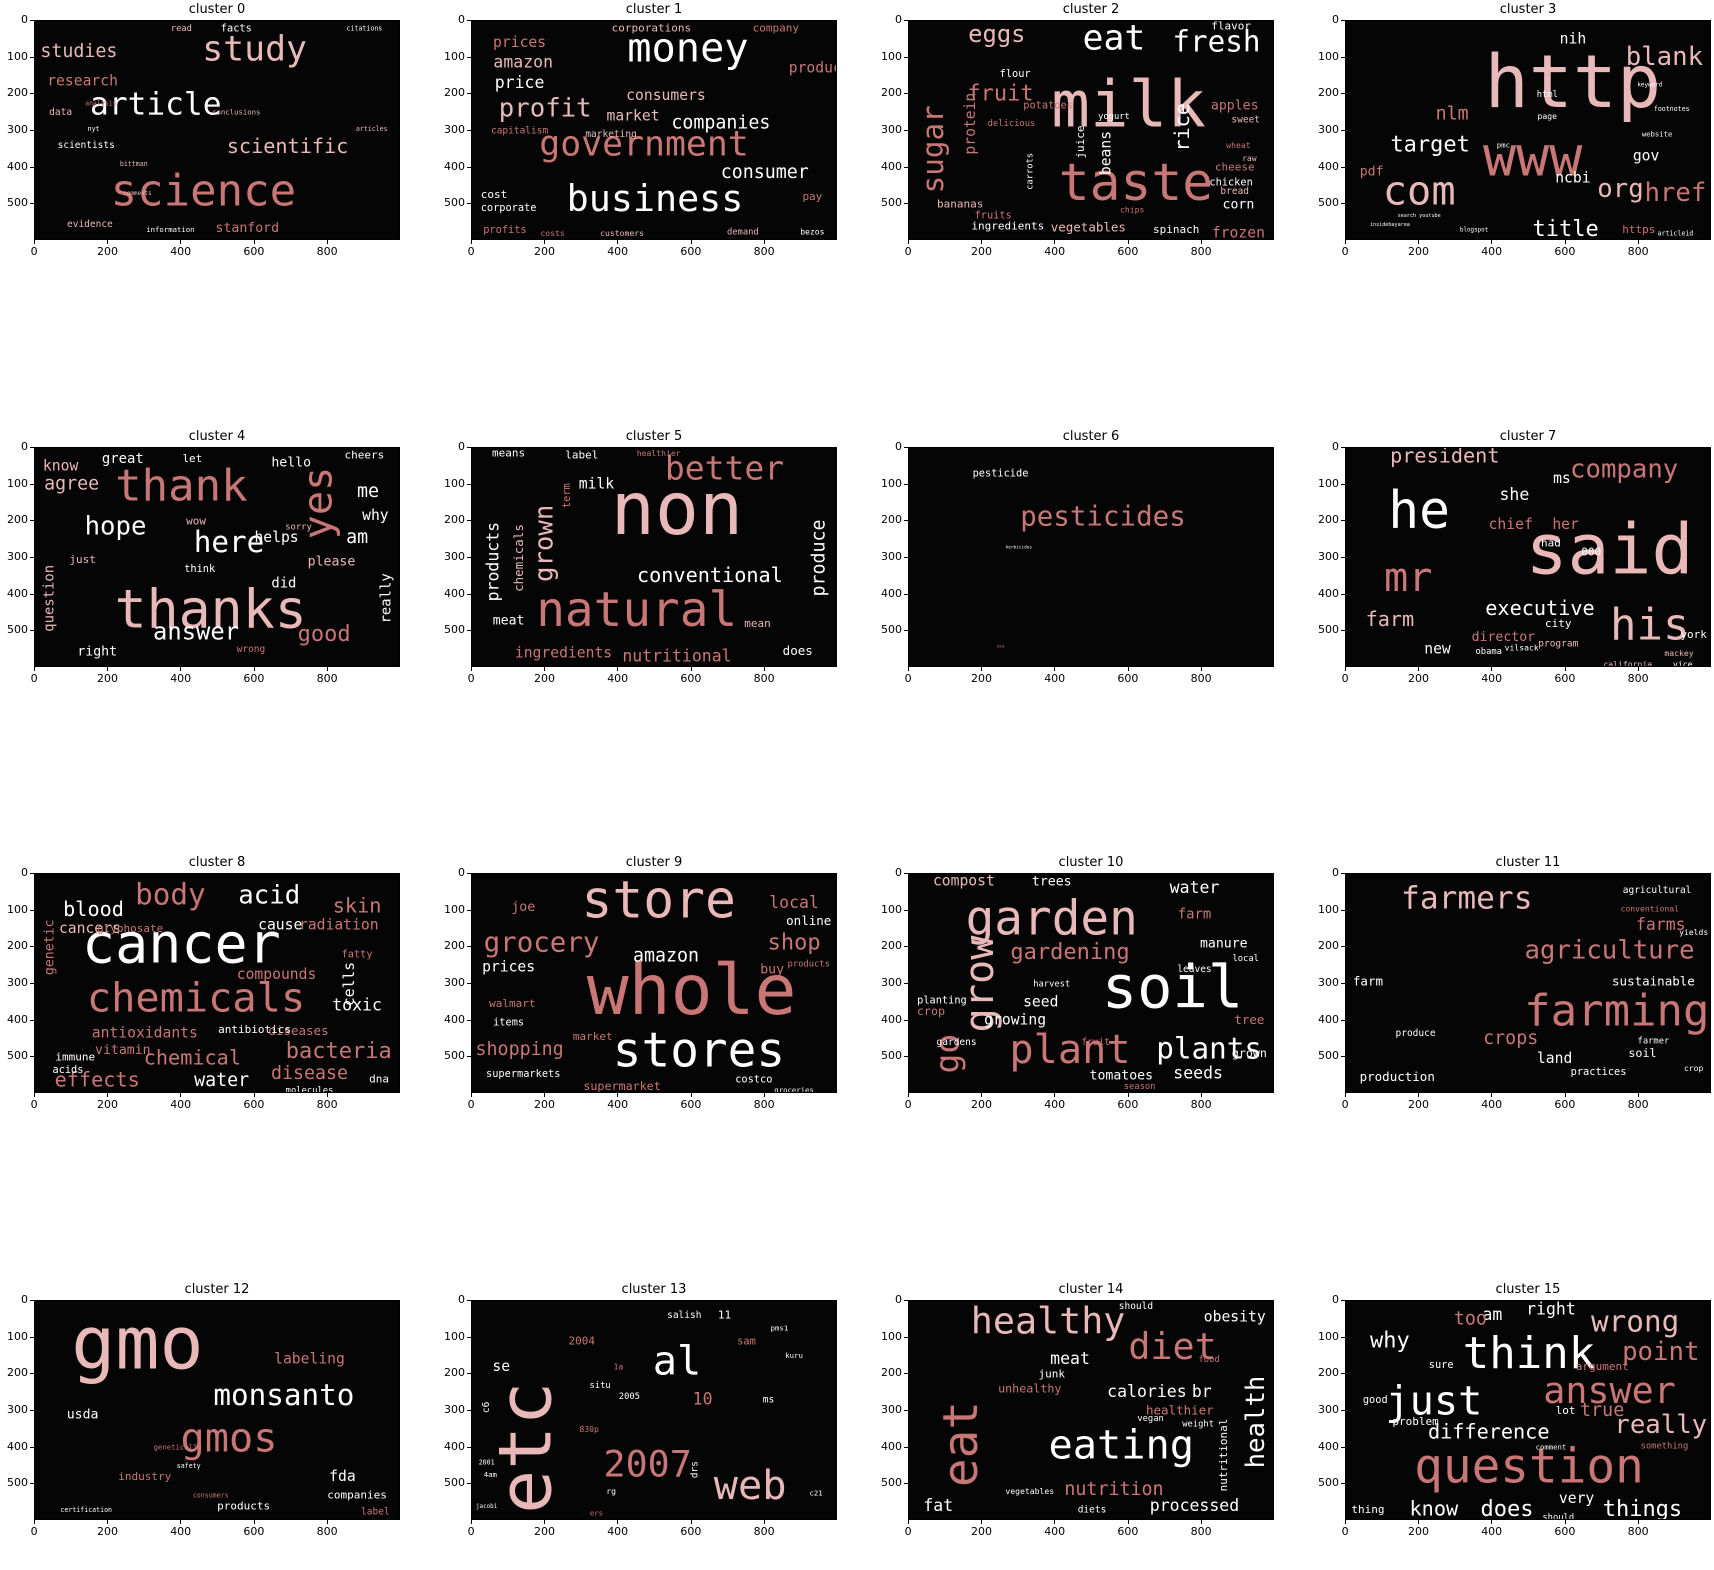  Describe the element at coordinates (61, 465) in the screenshot. I see `word: know` at that location.